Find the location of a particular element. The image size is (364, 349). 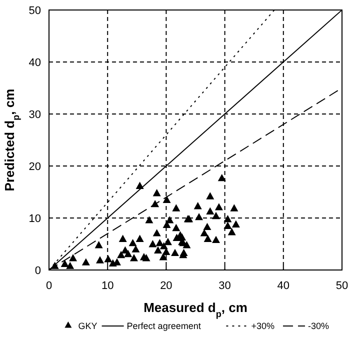

legend-label: Perfect agreement is located at coordinates (164, 326).